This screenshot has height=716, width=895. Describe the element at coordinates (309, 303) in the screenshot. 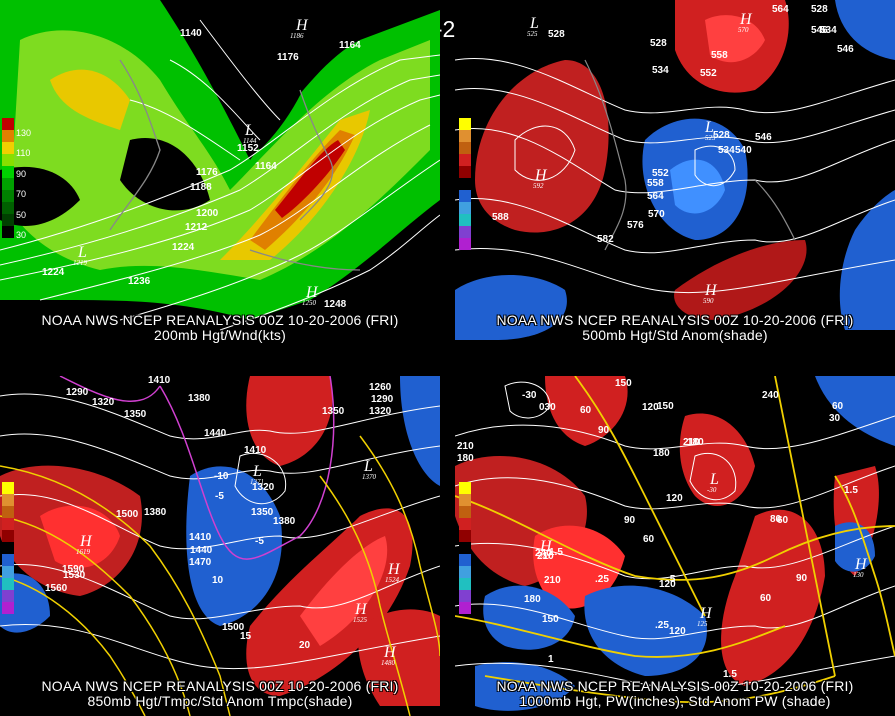

I see `svg-text: 1250` at that location.